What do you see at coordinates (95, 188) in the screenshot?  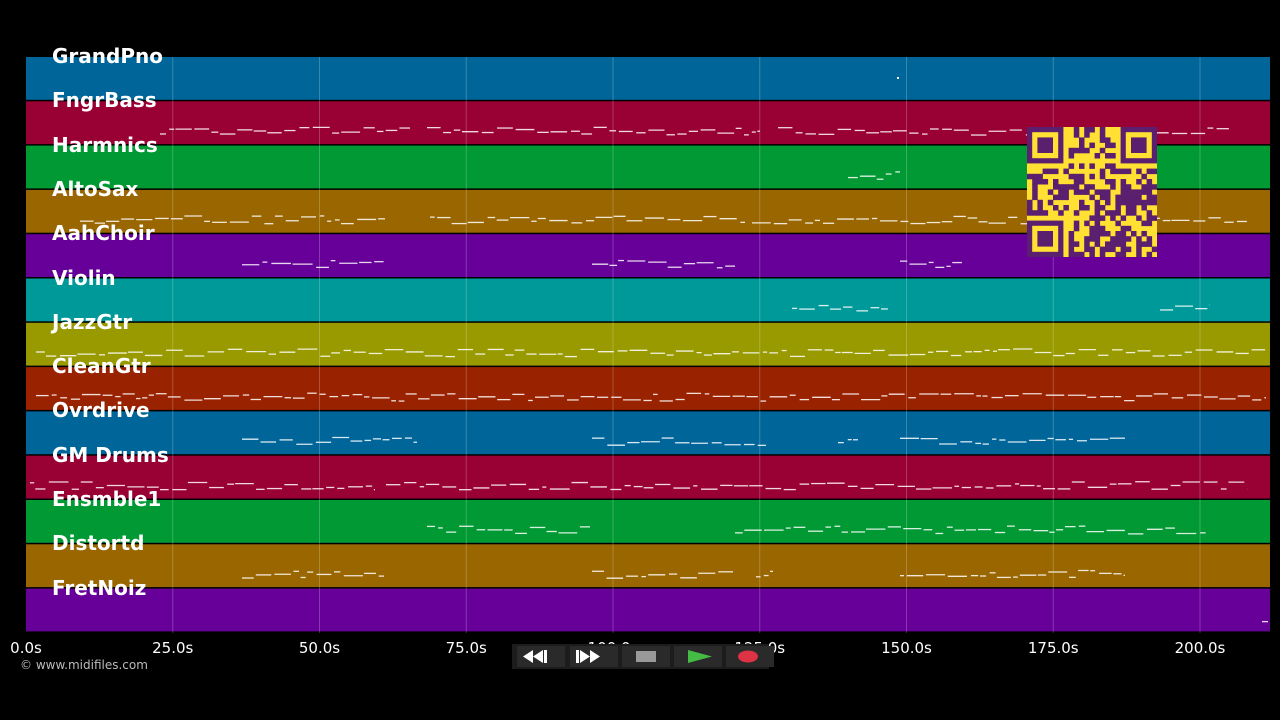 I see `track-label: AltoSax` at bounding box center [95, 188].